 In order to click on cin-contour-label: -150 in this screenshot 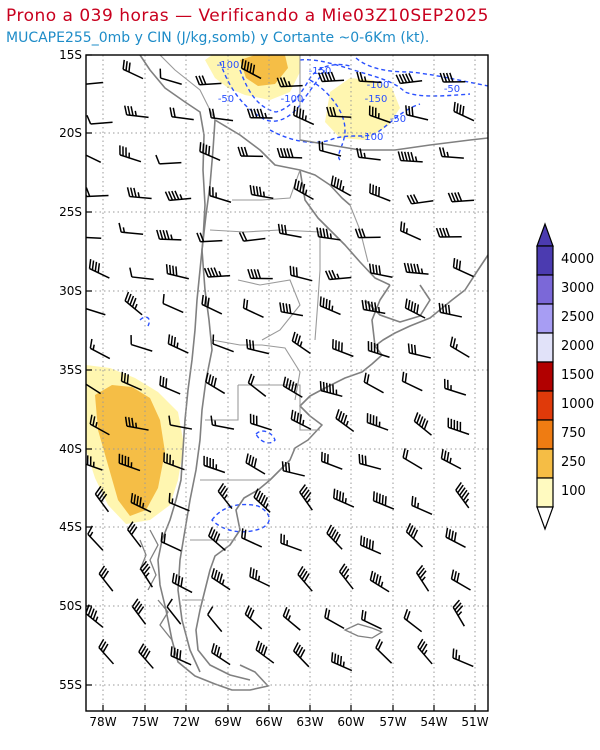, I will do `click(320, 71)`.